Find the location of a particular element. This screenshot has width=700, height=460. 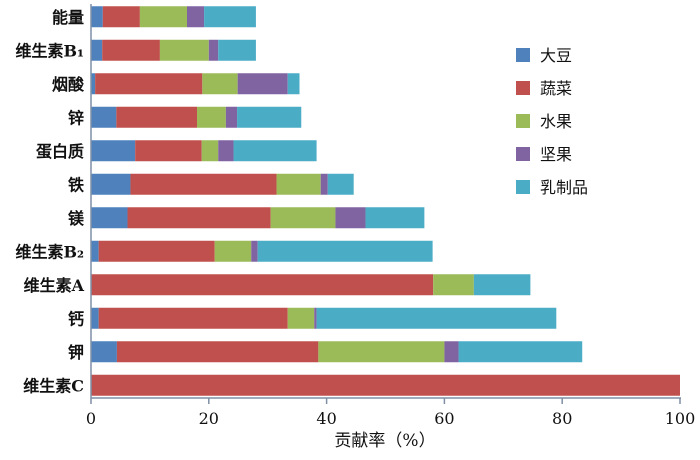

category-label: 铁 is located at coordinates (76, 184).